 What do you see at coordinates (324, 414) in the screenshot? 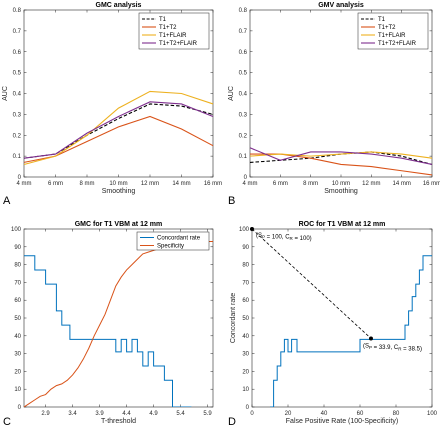
I see `x-tick-label: 40` at bounding box center [324, 414].